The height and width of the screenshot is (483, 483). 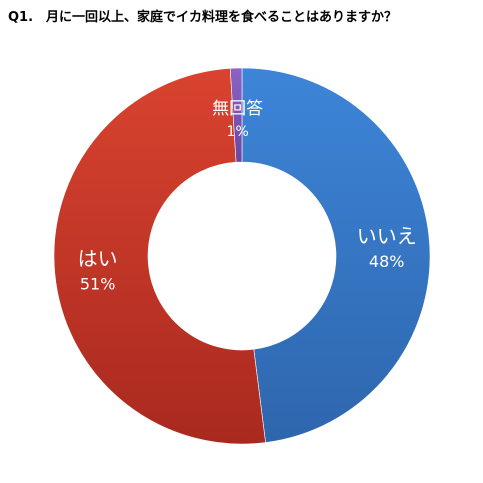 What do you see at coordinates (387, 261) in the screenshot?
I see `slice-value-no: 48%` at bounding box center [387, 261].